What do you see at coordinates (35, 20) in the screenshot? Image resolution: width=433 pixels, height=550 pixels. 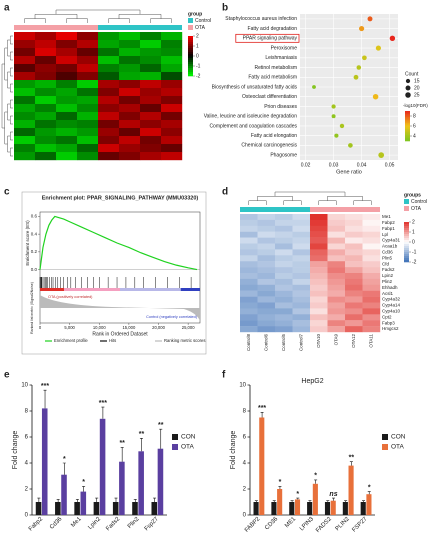 I see `dendrogram` at bounding box center [35, 20].